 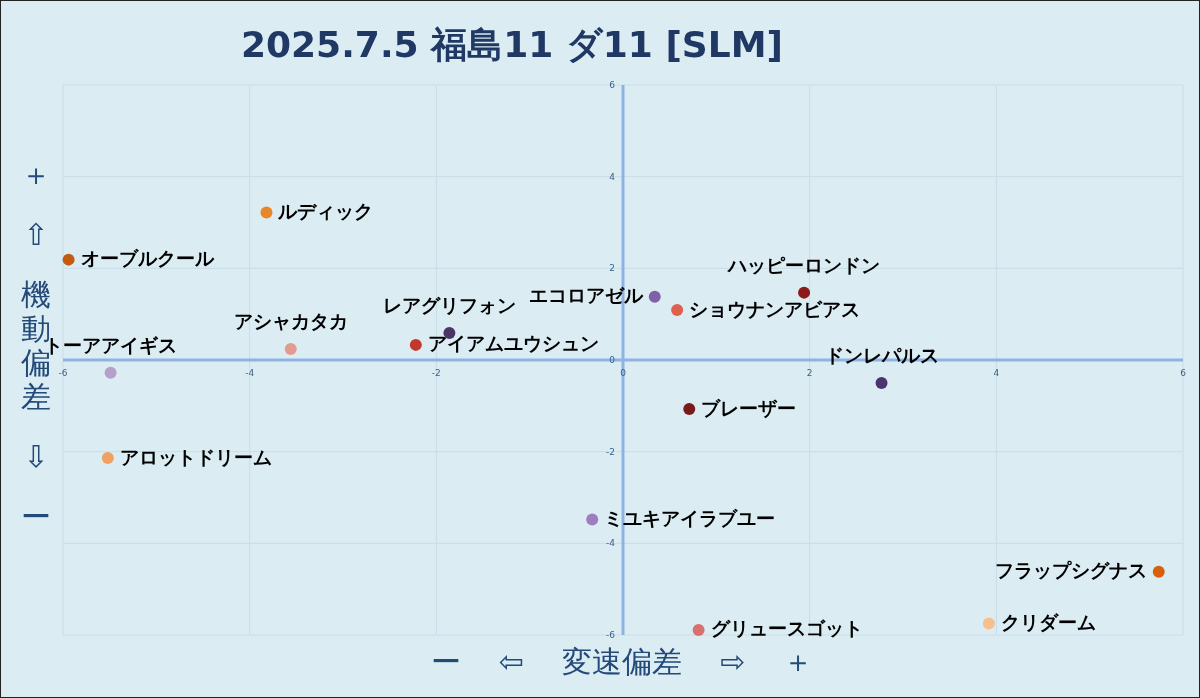 What do you see at coordinates (786, 628) in the screenshot?
I see `series-label: グリュースゴット` at bounding box center [786, 628].